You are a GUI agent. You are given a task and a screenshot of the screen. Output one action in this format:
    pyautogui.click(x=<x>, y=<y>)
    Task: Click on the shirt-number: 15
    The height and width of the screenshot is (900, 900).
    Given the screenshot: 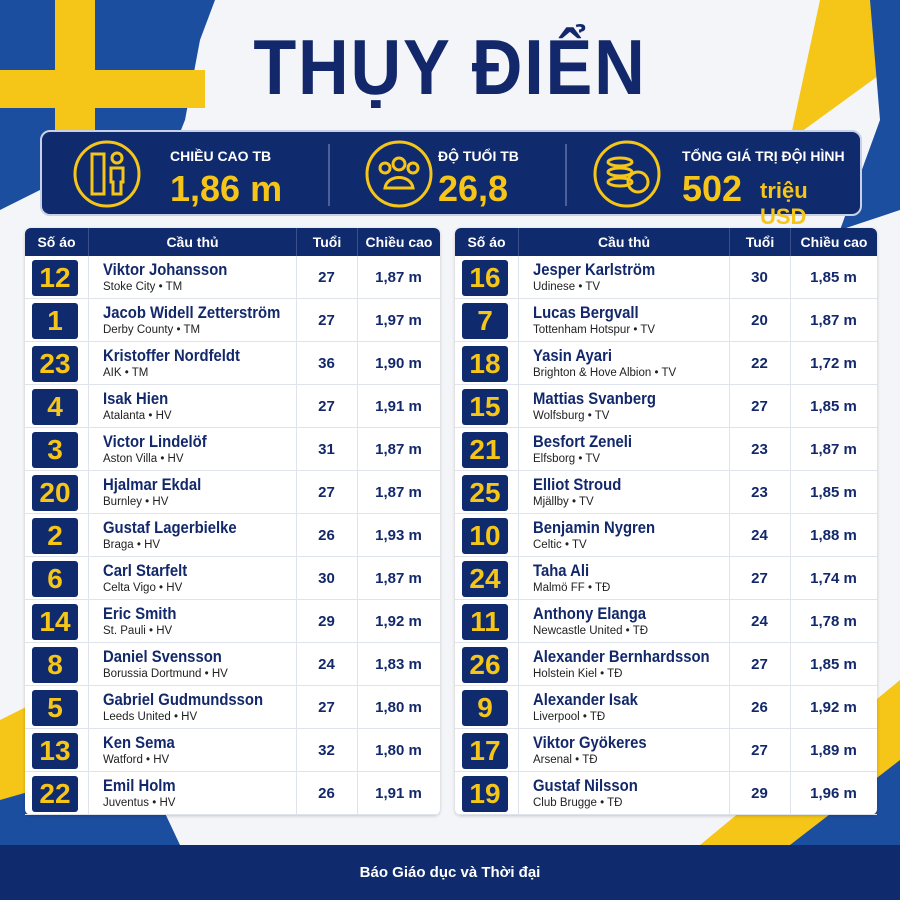 What is the action you would take?
    pyautogui.click(x=485, y=407)
    